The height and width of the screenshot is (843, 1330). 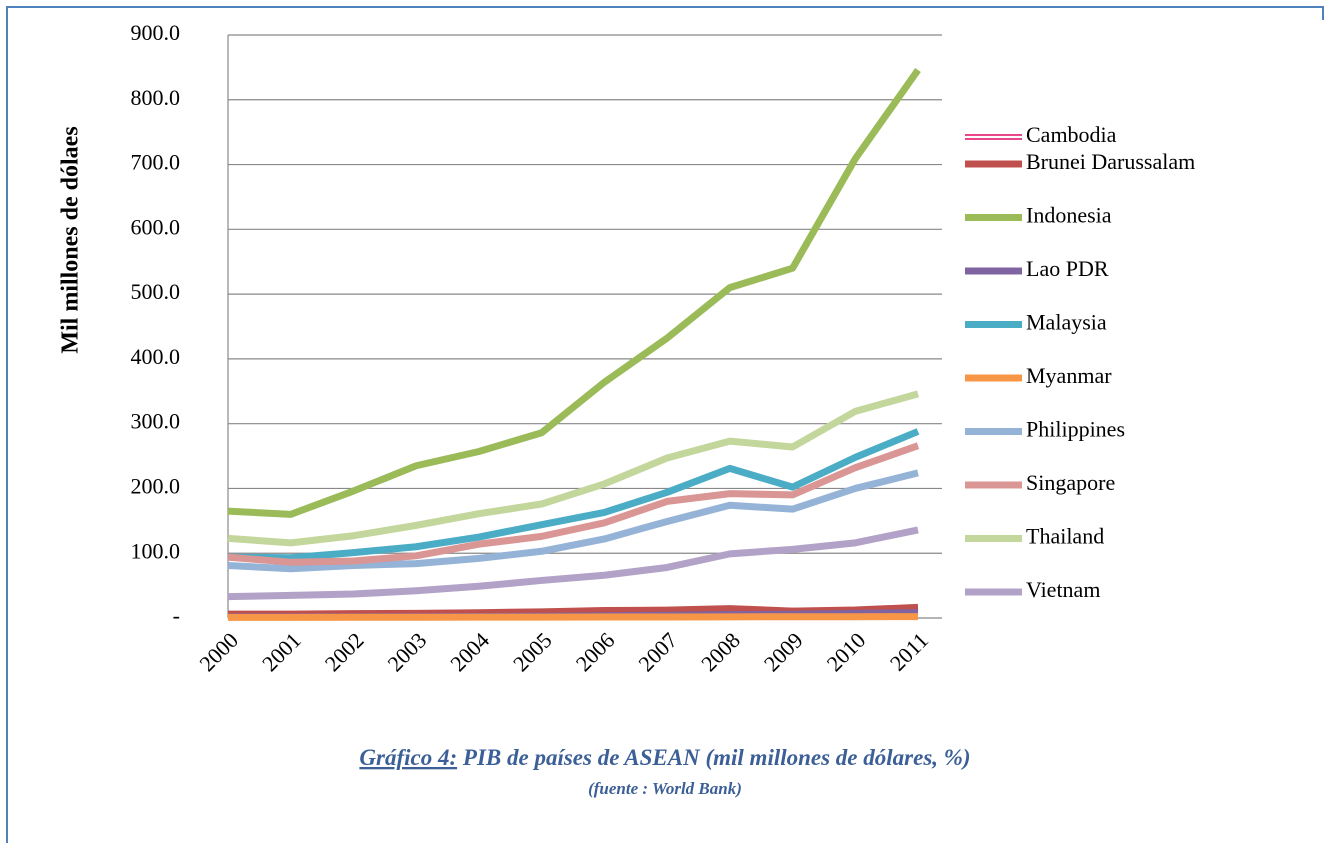 I want to click on y-tick-label: 300.0, so click(x=156, y=421).